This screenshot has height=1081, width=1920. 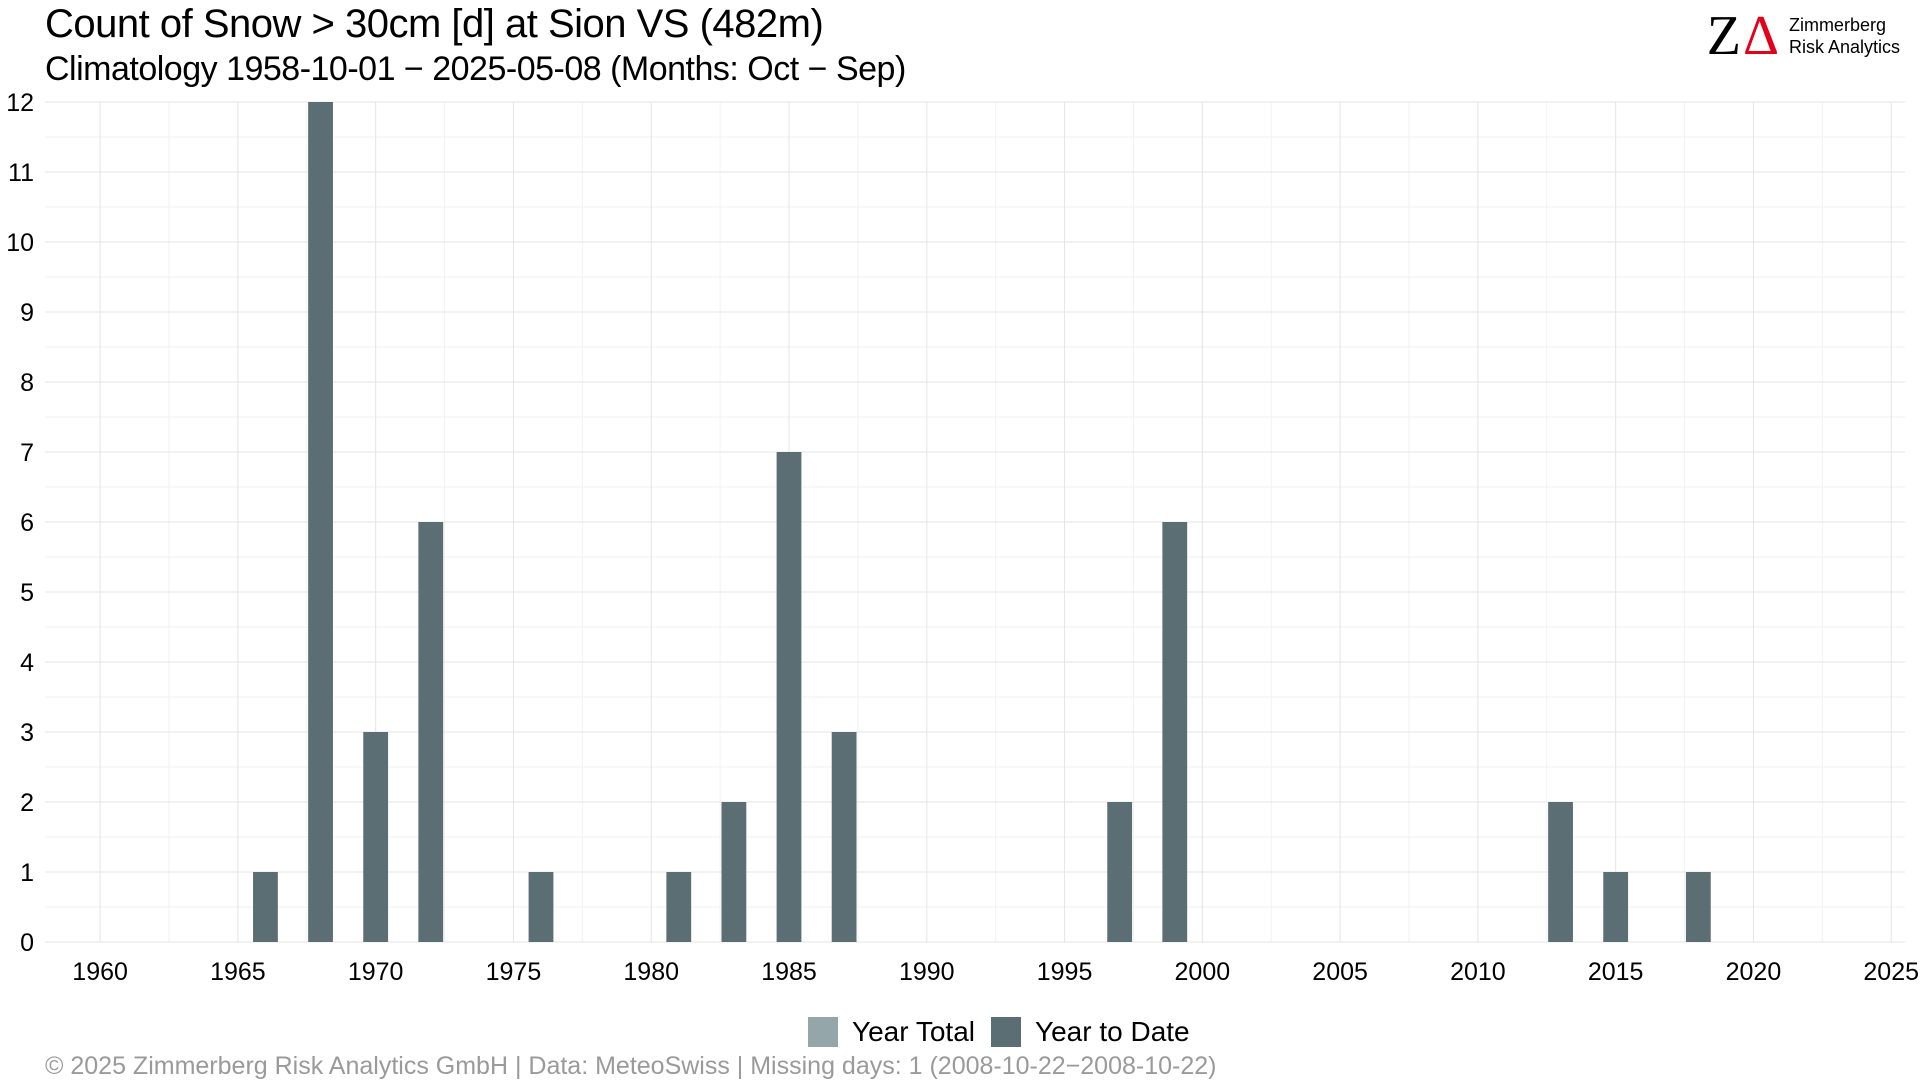 What do you see at coordinates (27, 943) in the screenshot?
I see `y-tick-label: 0` at bounding box center [27, 943].